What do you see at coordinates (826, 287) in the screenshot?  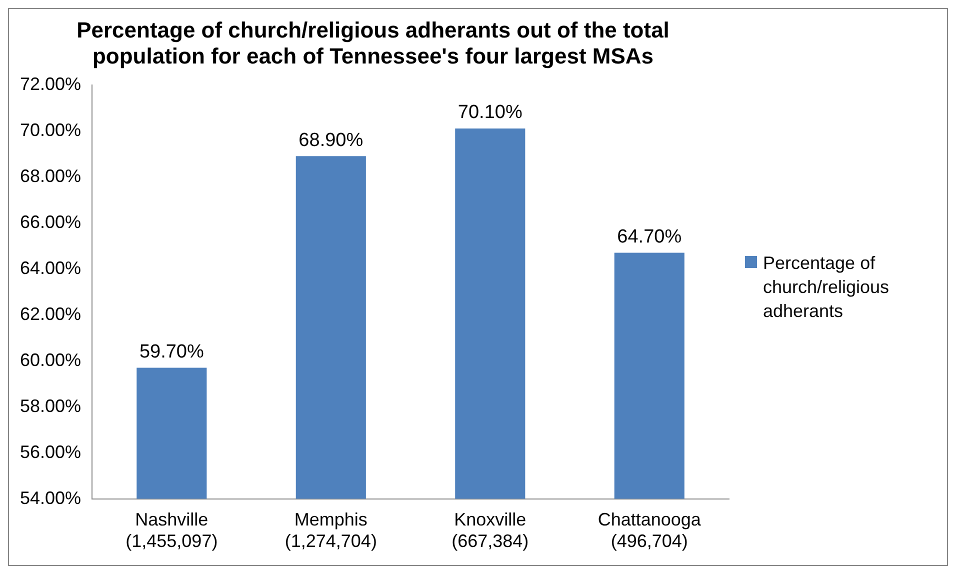 I see `legend-label: Percentage of church/religious adherants` at bounding box center [826, 287].